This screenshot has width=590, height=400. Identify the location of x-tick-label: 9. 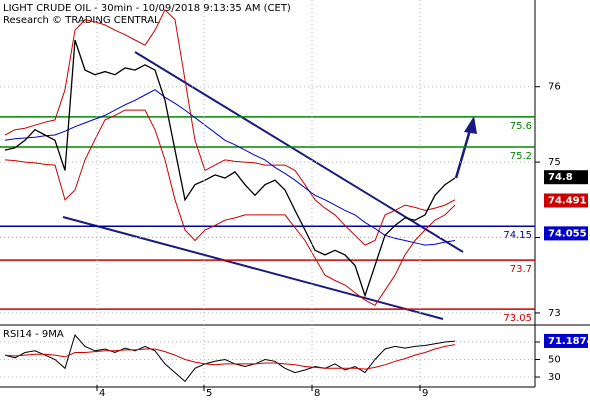
(425, 393).